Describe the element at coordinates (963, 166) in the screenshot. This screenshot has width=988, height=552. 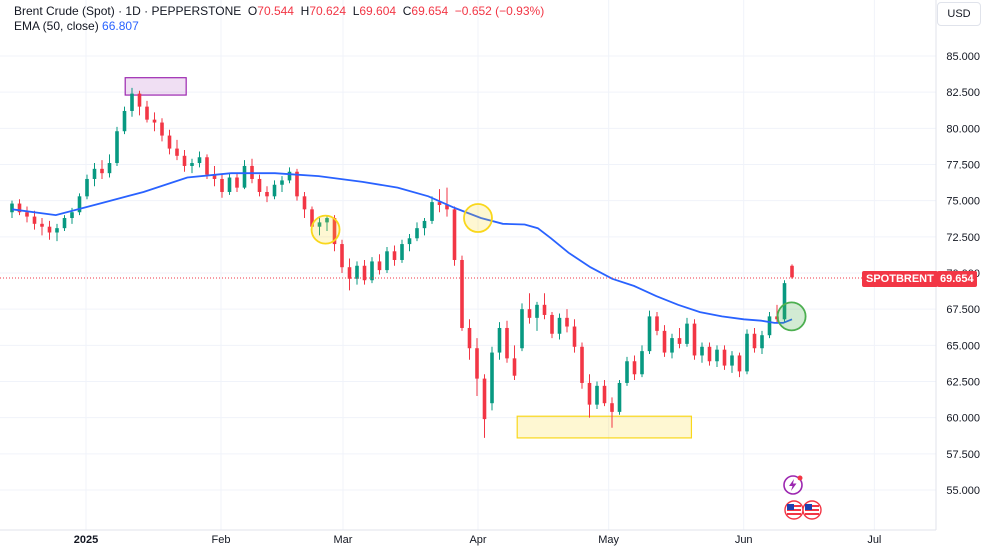
I see `price-tick-label: 77.500` at that location.